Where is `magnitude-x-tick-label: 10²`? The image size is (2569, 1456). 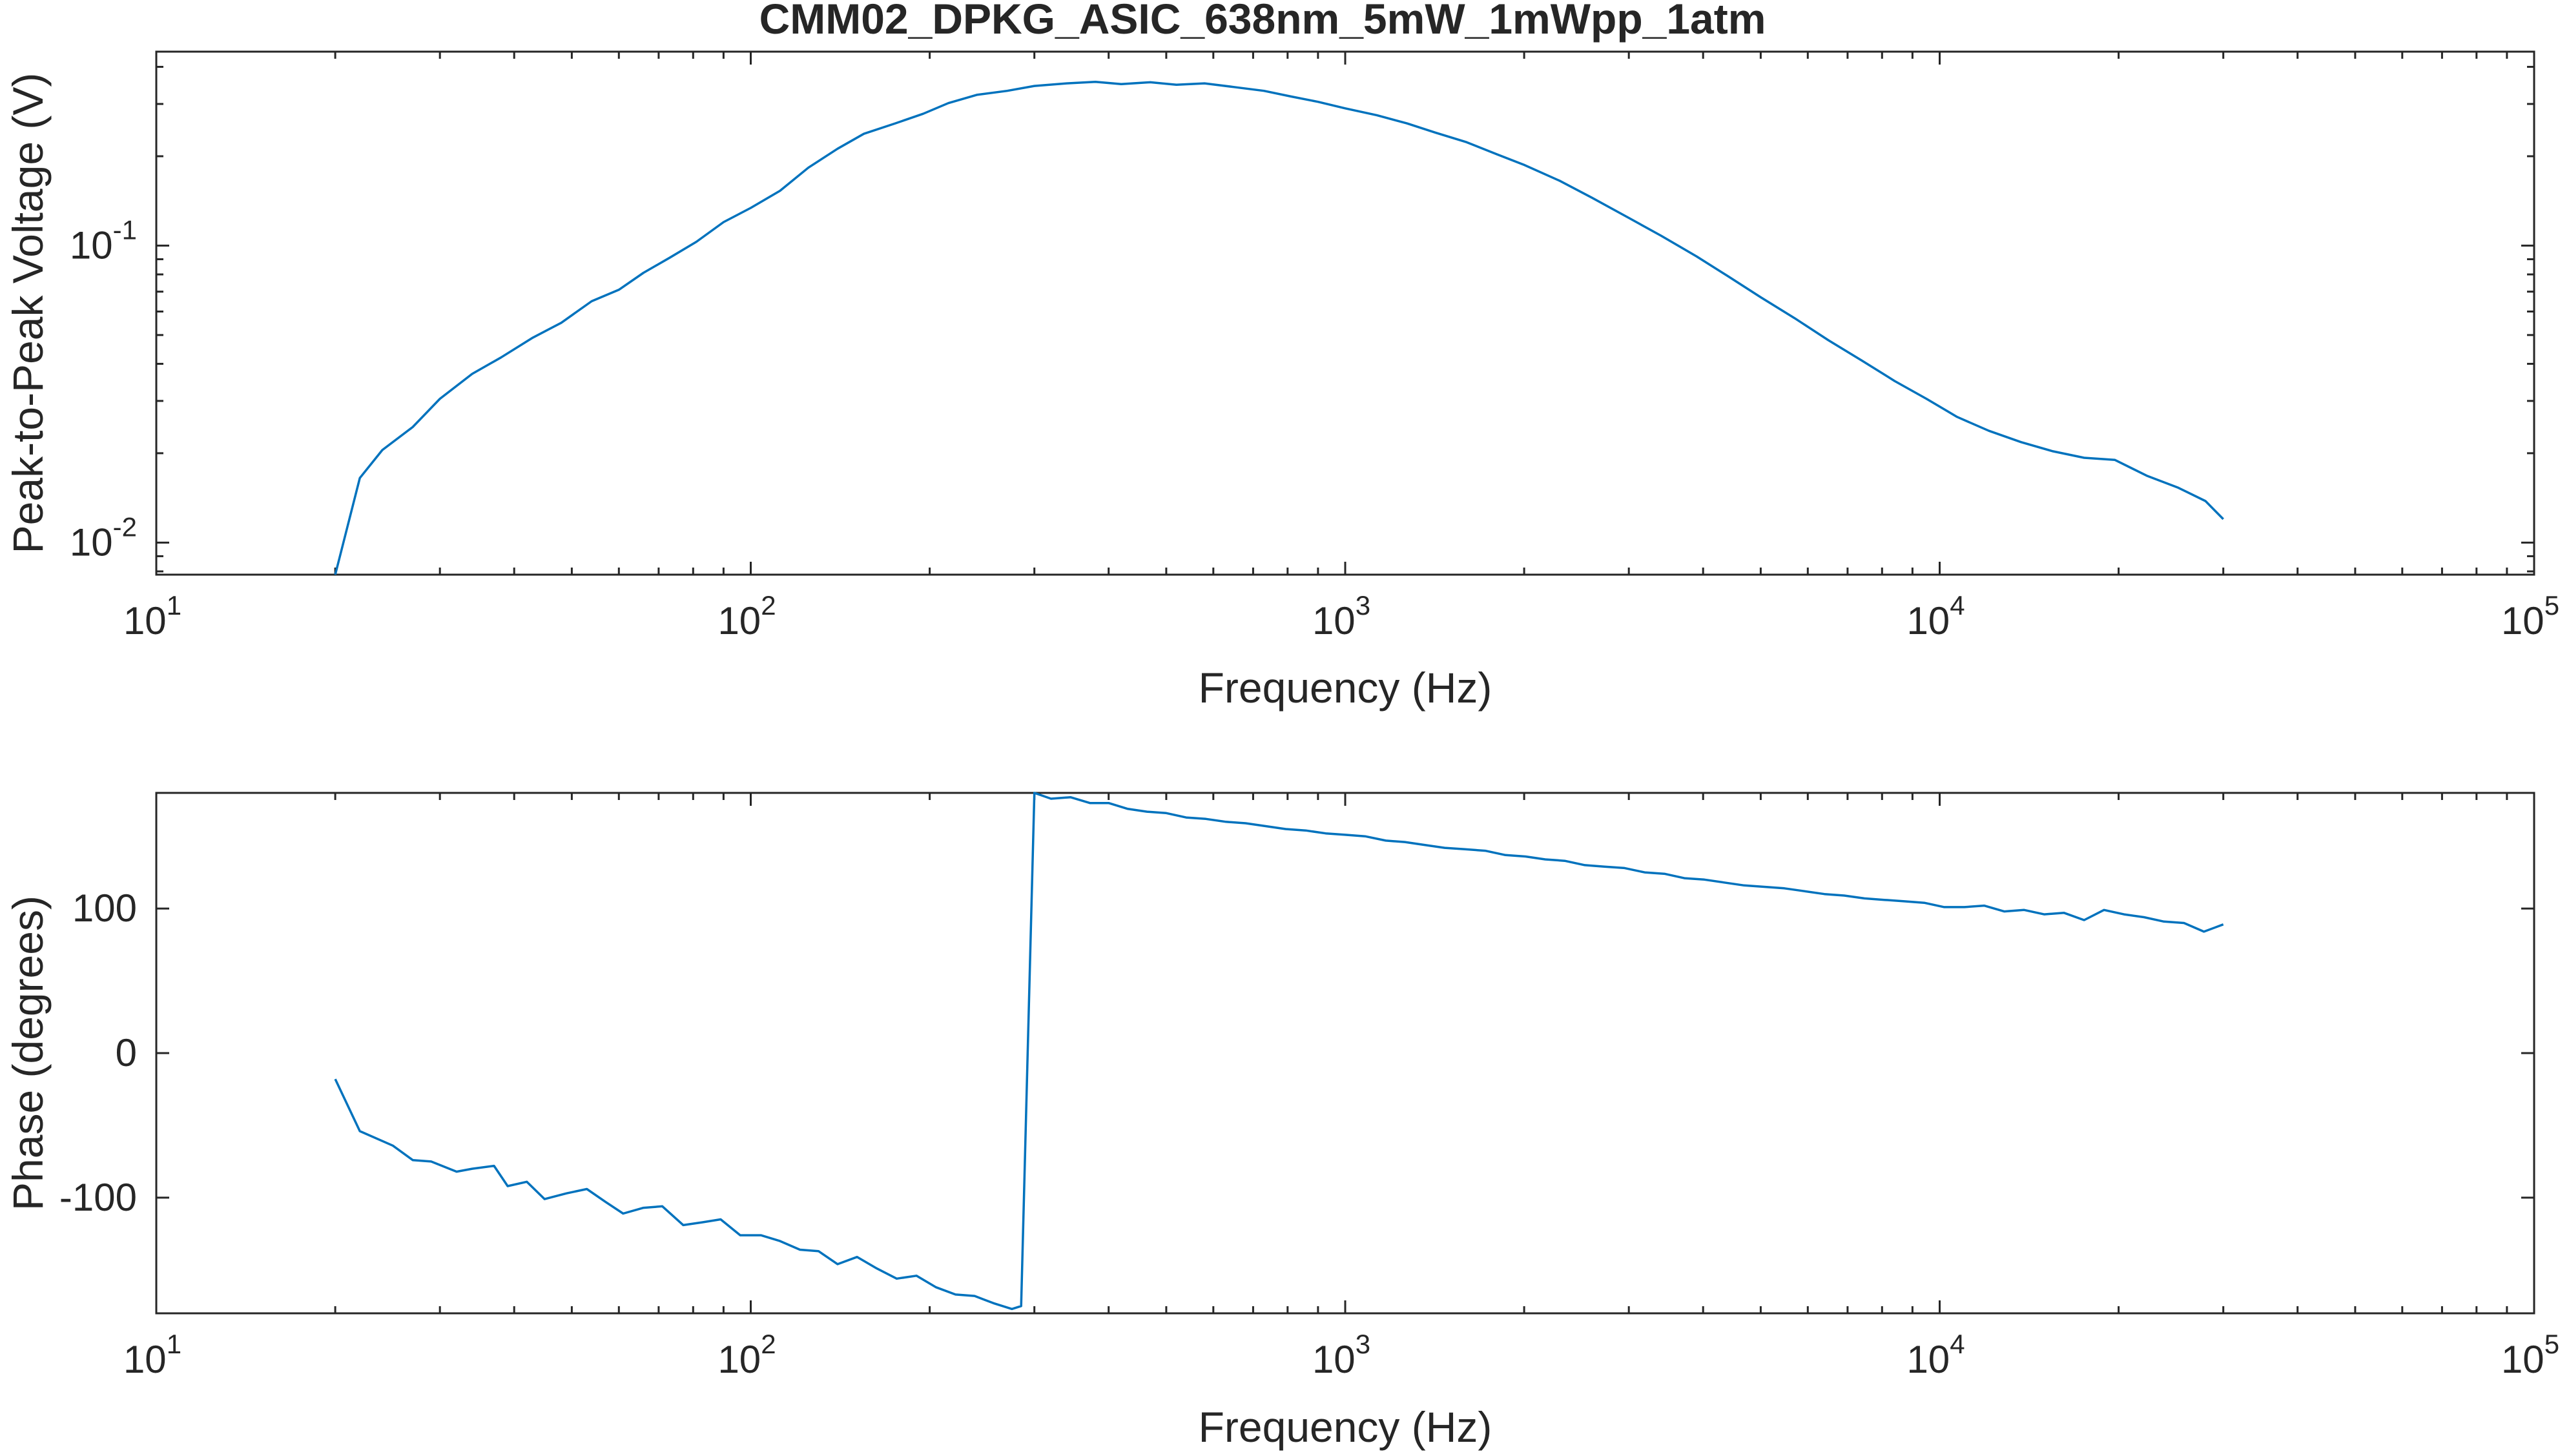 magnitude-x-tick-label: 10² is located at coordinates (747, 616).